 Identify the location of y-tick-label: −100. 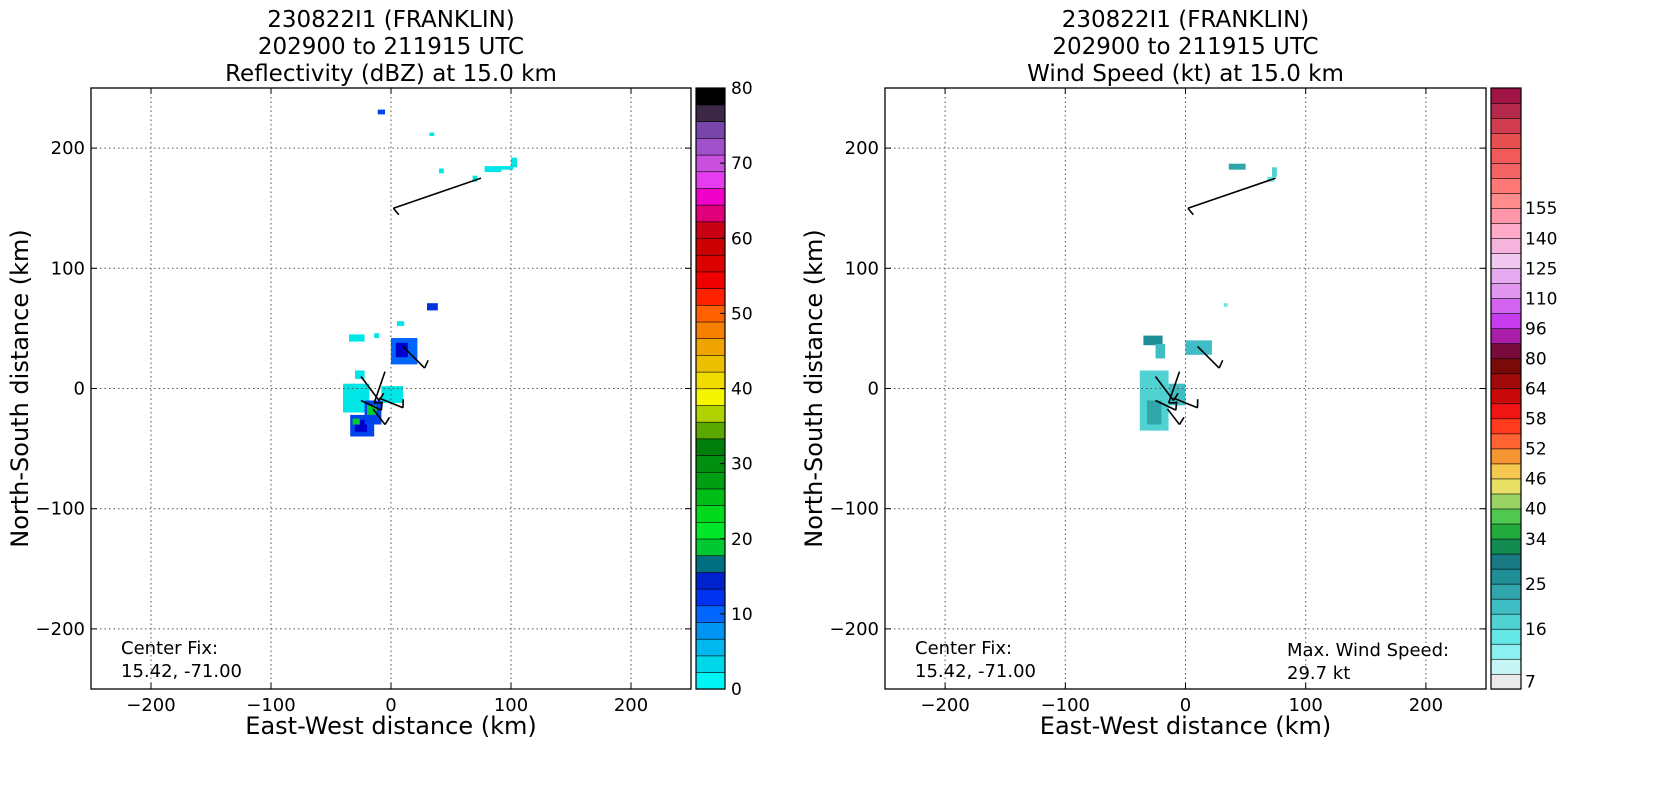
(60, 509).